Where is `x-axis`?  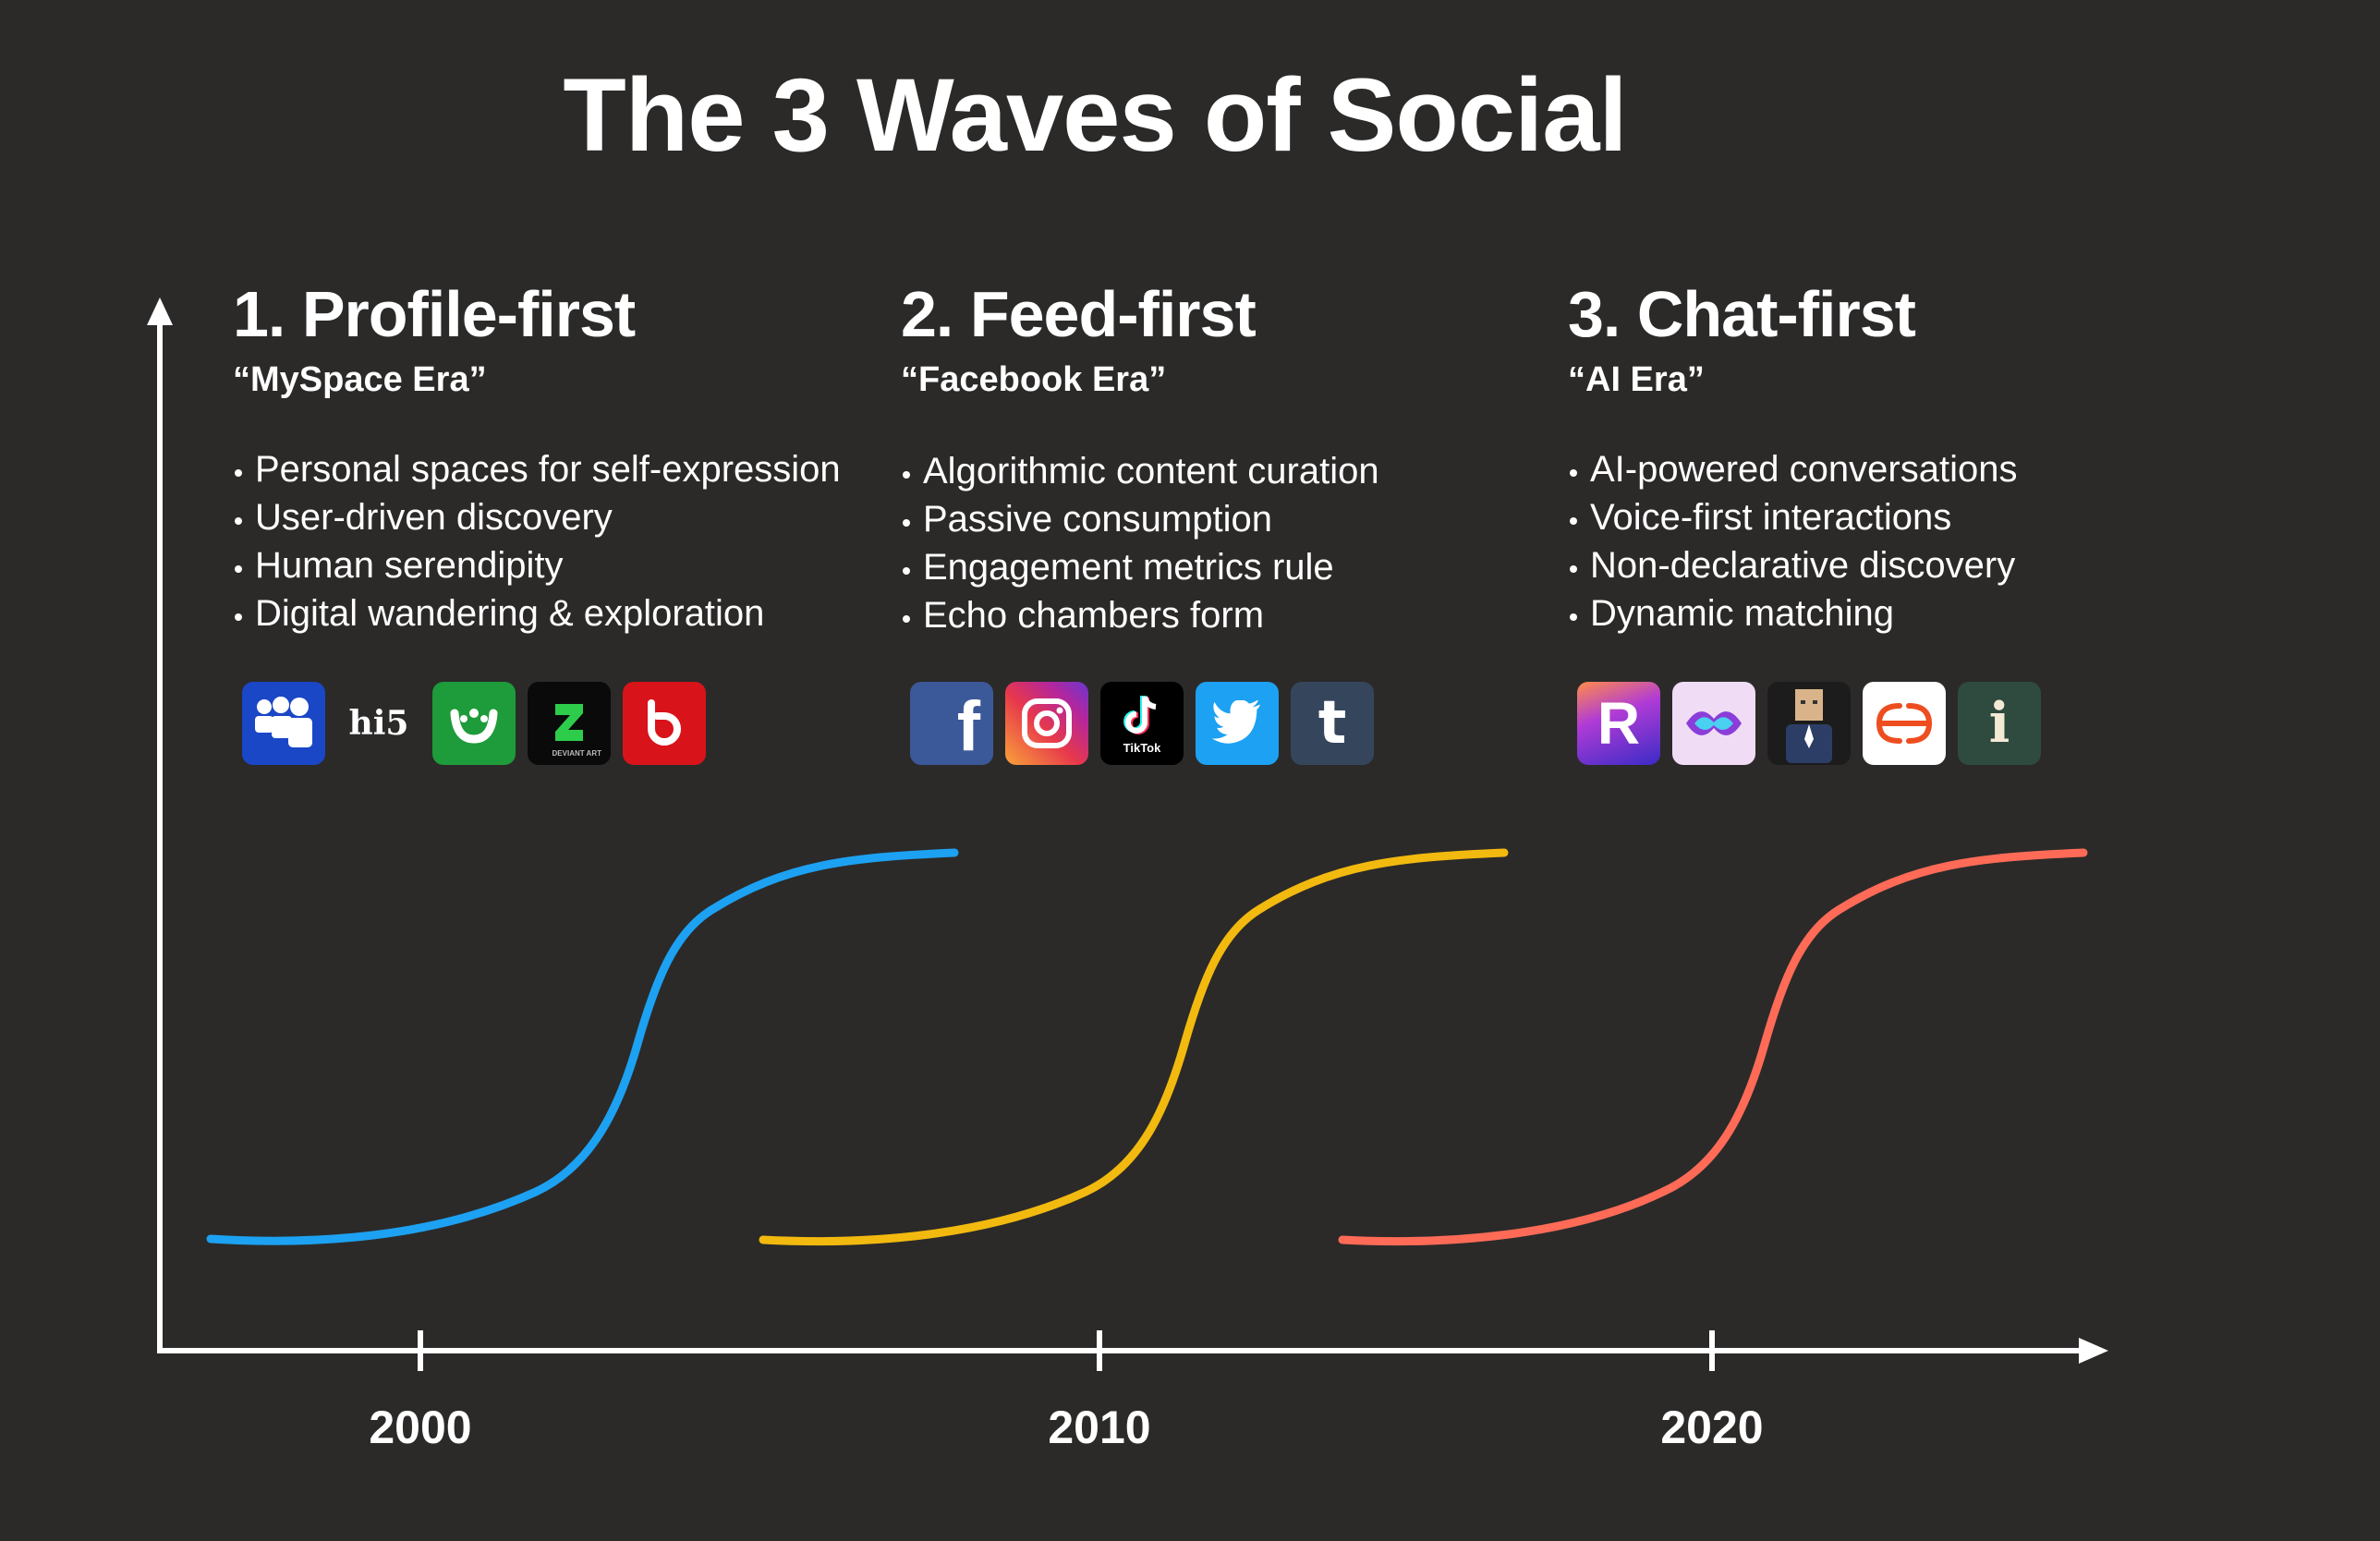 x-axis is located at coordinates (1132, 1350).